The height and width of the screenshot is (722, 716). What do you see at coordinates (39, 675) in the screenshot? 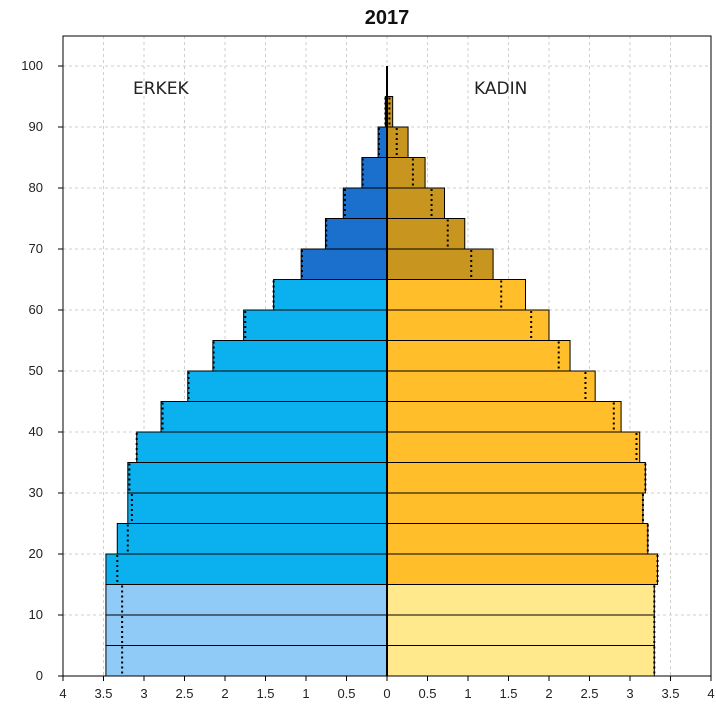
I see `y-tick-label: 0` at bounding box center [39, 675].